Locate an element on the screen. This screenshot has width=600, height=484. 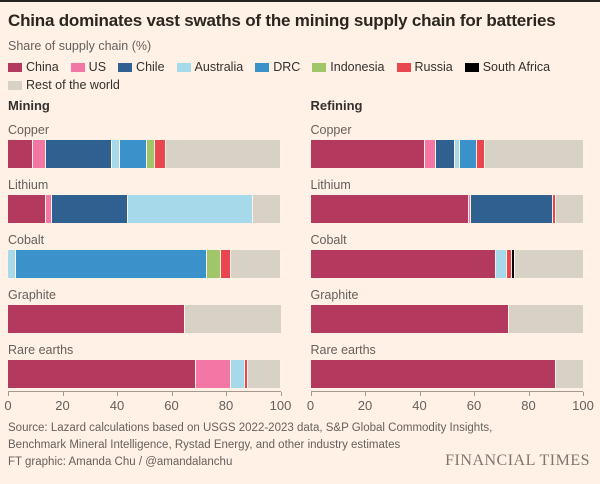
axis-tick-label: 60 is located at coordinates (474, 406).